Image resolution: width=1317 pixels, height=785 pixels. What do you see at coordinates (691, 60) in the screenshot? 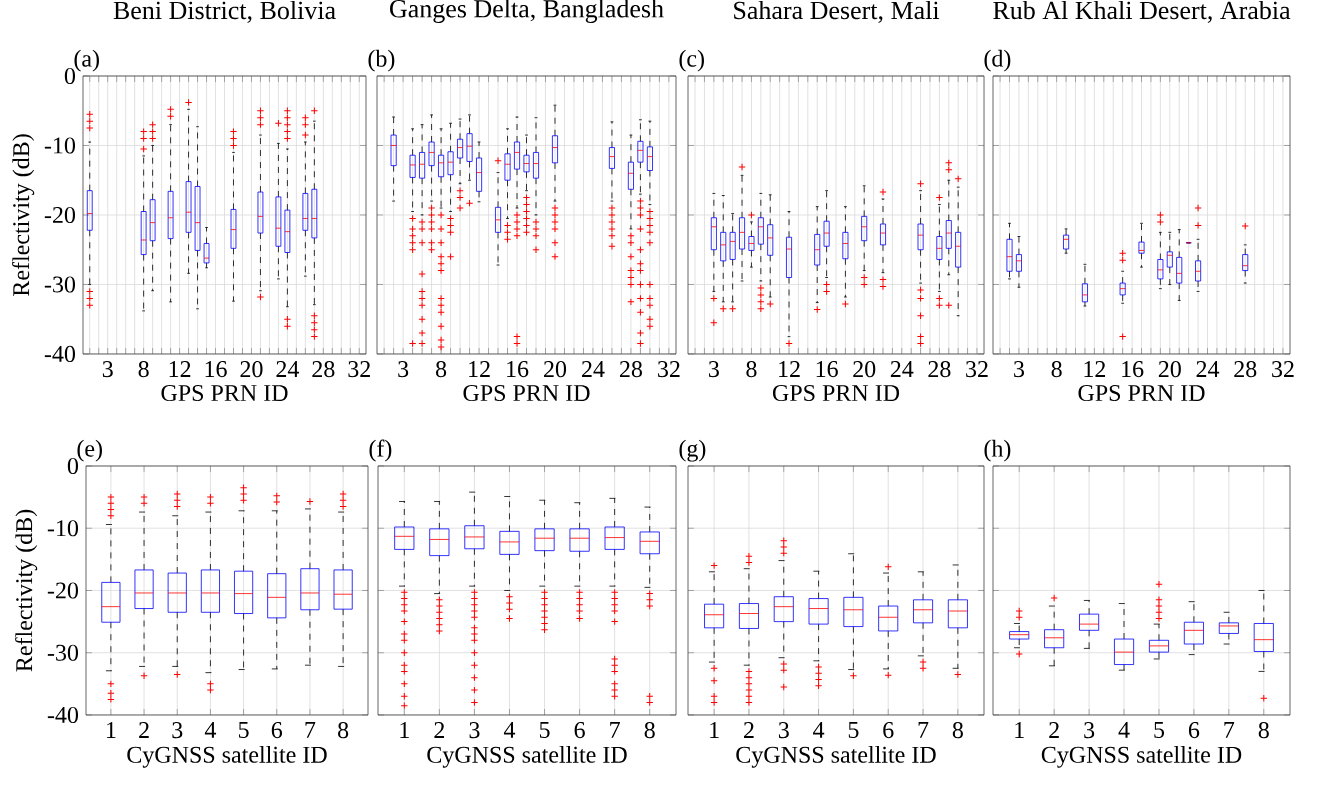
I see `text: (c)` at bounding box center [691, 60].